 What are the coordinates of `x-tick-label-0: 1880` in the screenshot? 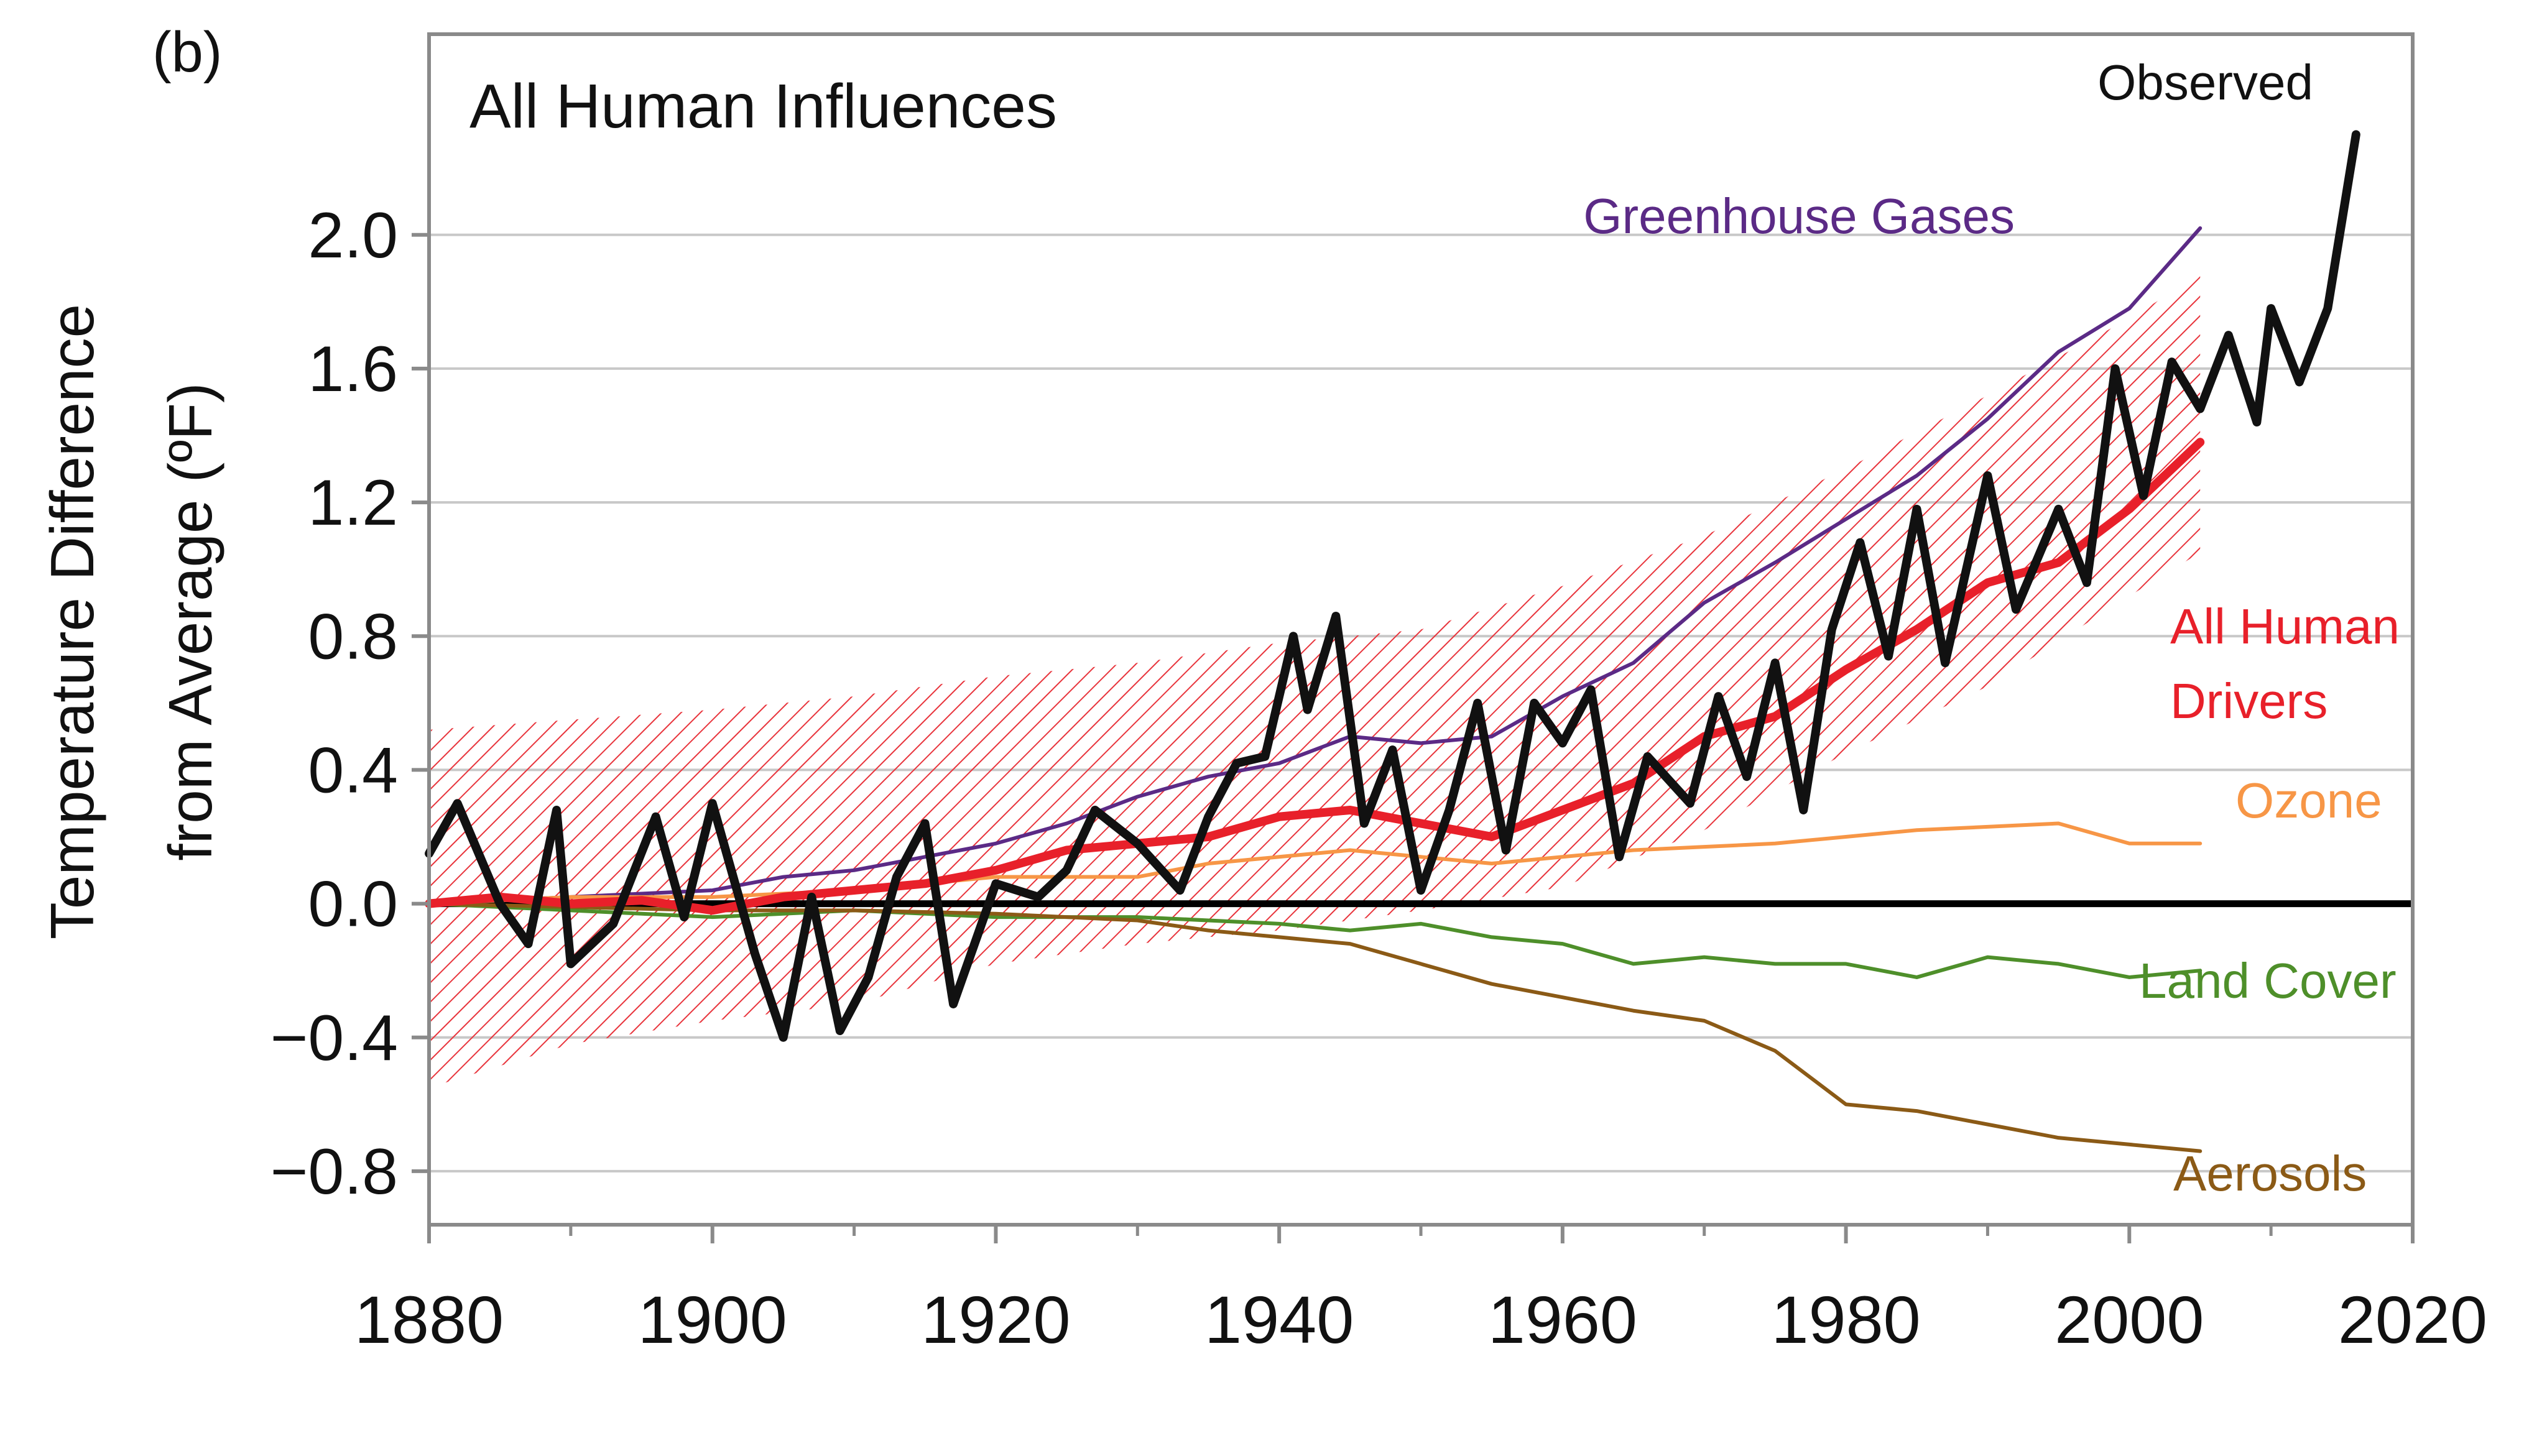 It's located at (429, 1319).